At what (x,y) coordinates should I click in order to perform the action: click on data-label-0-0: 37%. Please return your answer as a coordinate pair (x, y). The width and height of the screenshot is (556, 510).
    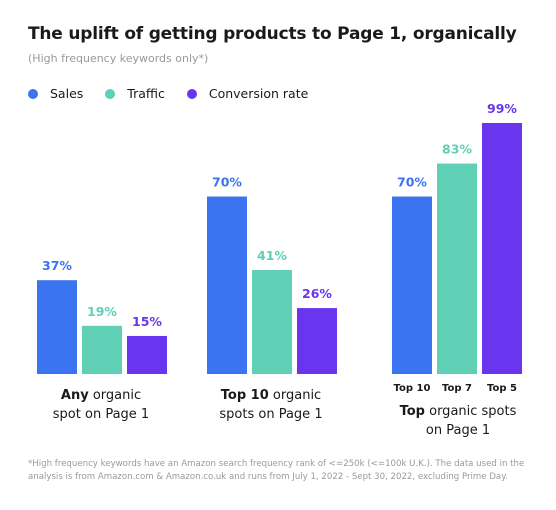
    Looking at the image, I should click on (57, 265).